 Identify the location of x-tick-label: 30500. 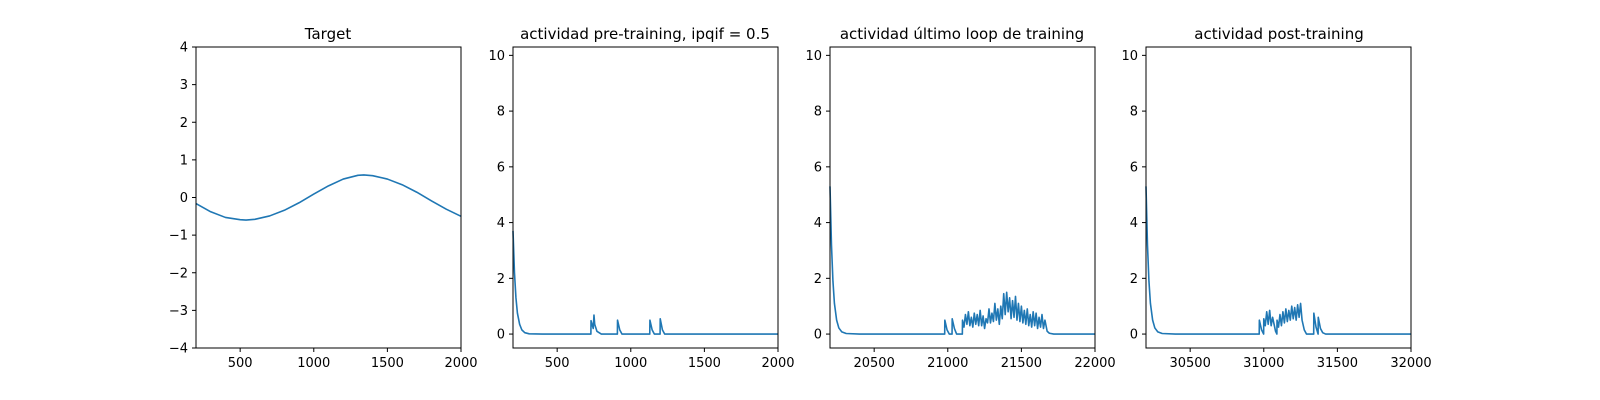
(1189, 363).